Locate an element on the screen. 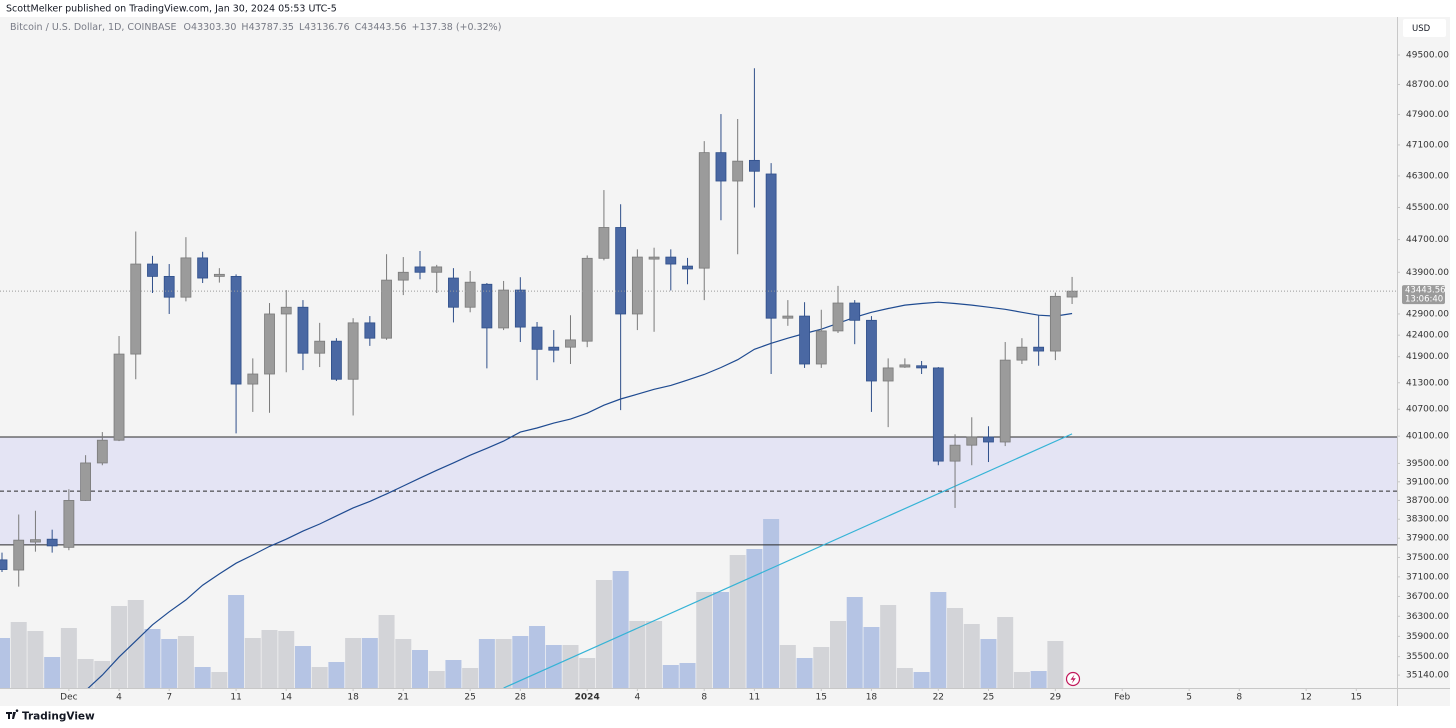 The width and height of the screenshot is (1456, 728). y-tick-label: 36300.00 is located at coordinates (1427, 617).